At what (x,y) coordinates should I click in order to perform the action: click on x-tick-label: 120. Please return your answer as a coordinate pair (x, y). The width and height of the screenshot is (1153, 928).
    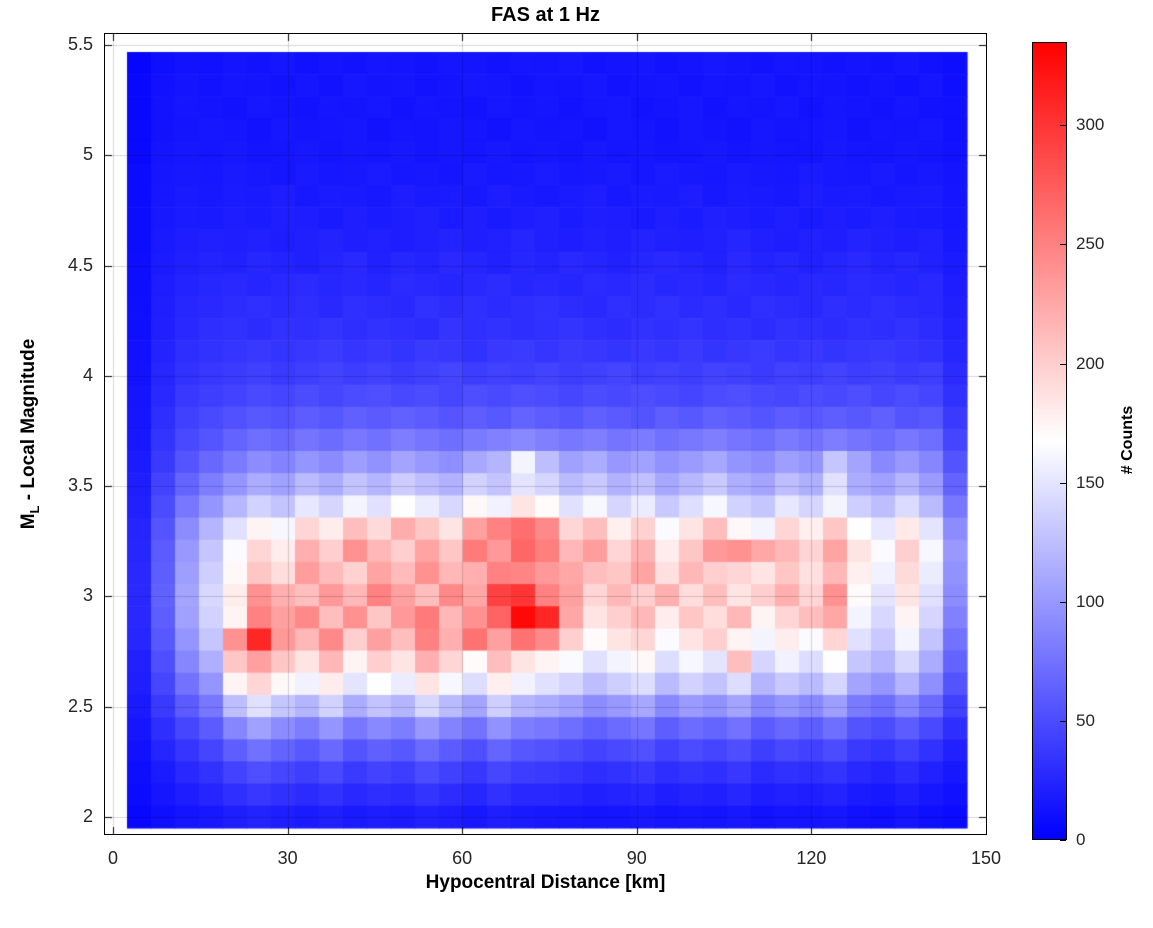
    Looking at the image, I should click on (811, 858).